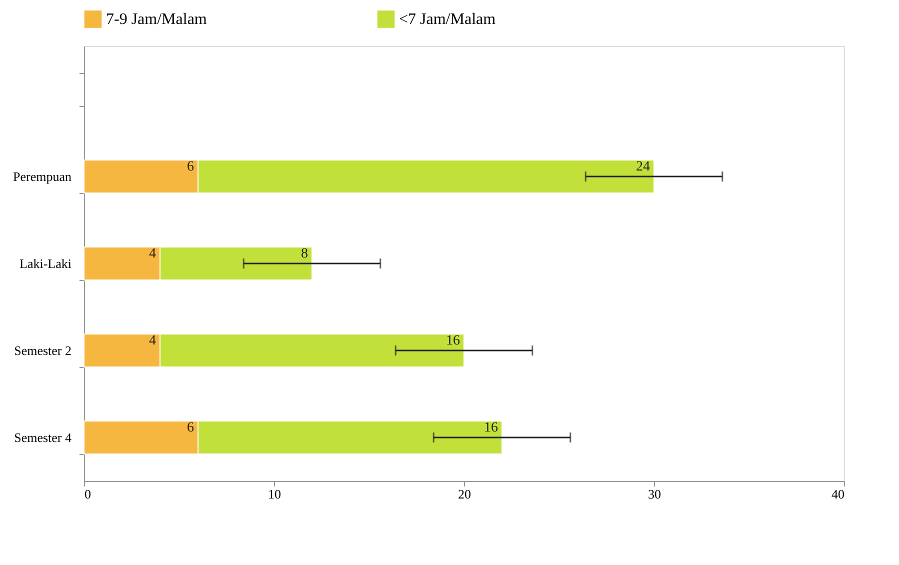  What do you see at coordinates (87, 494) in the screenshot?
I see `x-tick-label: 0` at bounding box center [87, 494].